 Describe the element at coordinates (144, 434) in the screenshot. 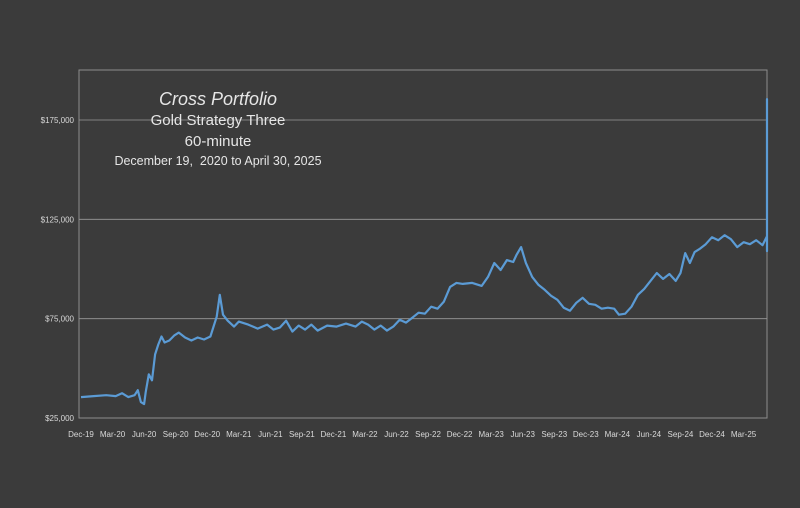

I see `x-tick-label: Jun-20` at that location.